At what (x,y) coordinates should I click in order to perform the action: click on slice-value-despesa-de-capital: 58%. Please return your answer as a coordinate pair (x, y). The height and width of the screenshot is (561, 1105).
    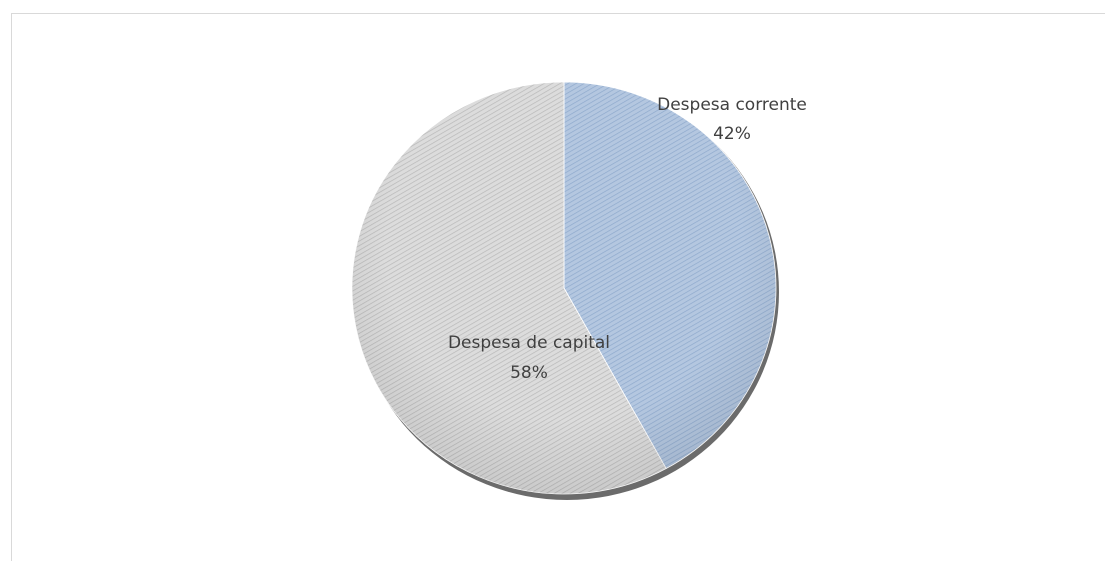
    Looking at the image, I should click on (529, 373).